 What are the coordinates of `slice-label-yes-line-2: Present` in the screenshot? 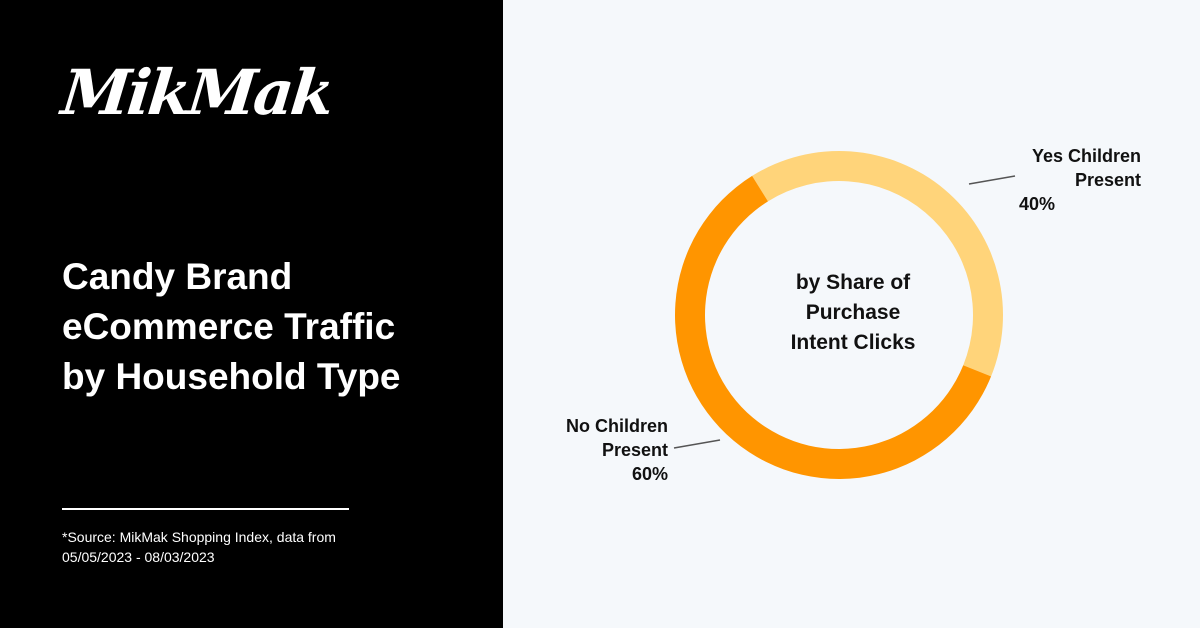 It's located at (1107, 180).